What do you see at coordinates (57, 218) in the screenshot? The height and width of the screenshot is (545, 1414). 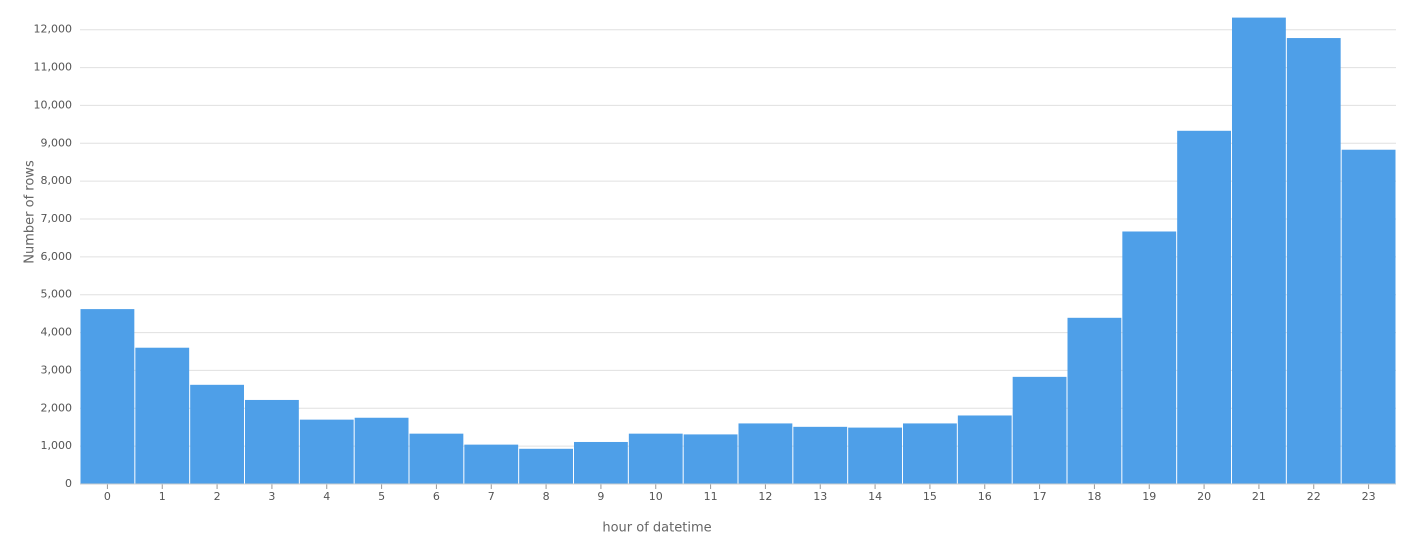 I see `y-tick-label: 7,000` at bounding box center [57, 218].